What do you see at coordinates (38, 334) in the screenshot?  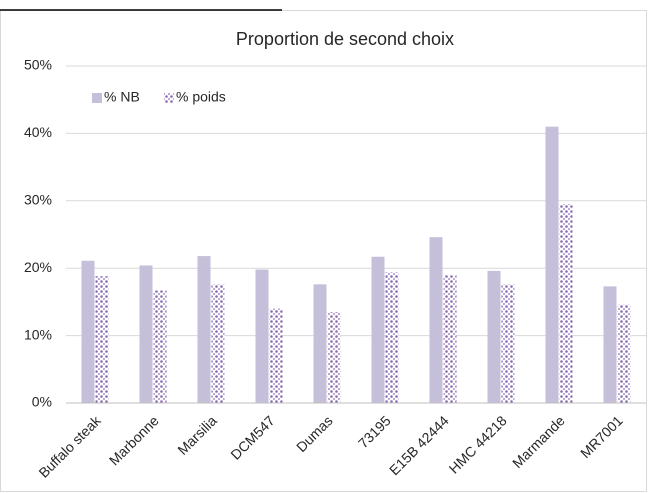 I see `y-tick-label: 10%` at bounding box center [38, 334].